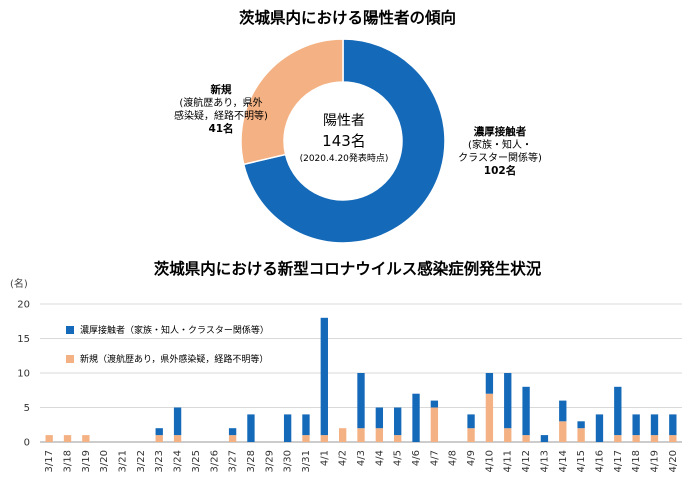  What do you see at coordinates (500, 171) in the screenshot?
I see `close-contact-count: 102名` at bounding box center [500, 171].